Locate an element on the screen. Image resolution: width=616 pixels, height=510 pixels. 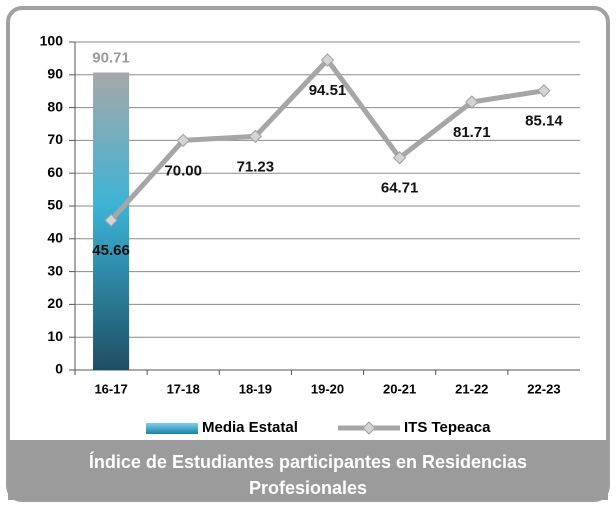
x-tick-label: 20-21 is located at coordinates (399, 388).